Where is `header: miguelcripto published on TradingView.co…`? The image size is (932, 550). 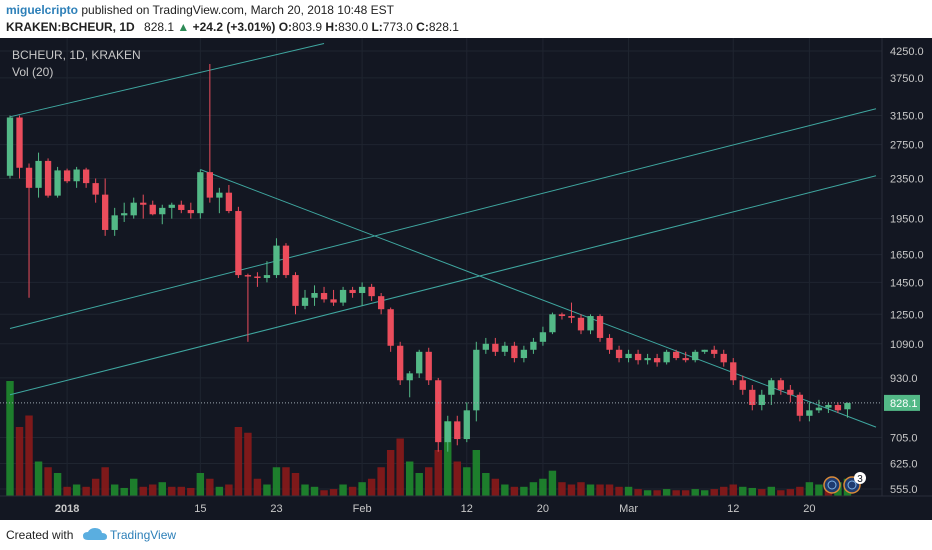 header: miguelcripto published on TradingView.co… is located at coordinates (466, 19).